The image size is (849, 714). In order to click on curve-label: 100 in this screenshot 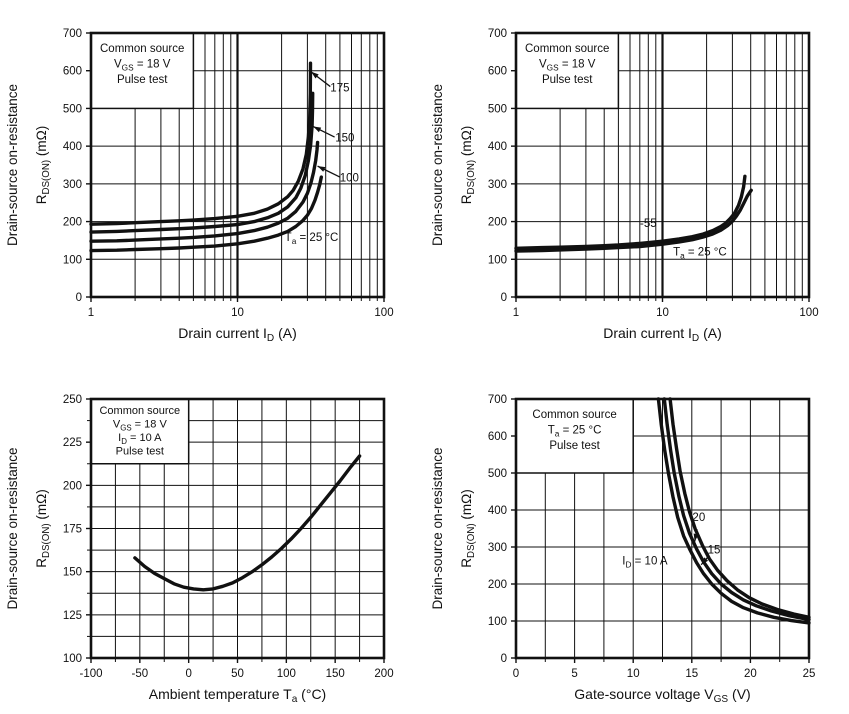, I will do `click(349, 179)`.